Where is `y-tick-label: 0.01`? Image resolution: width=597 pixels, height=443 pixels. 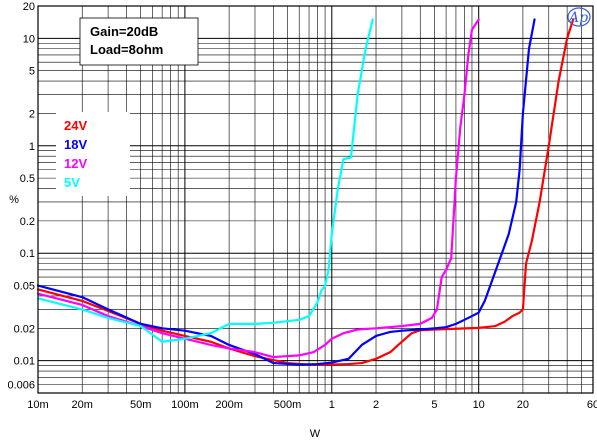
y-tick-label: 0.01 is located at coordinates (24, 362).